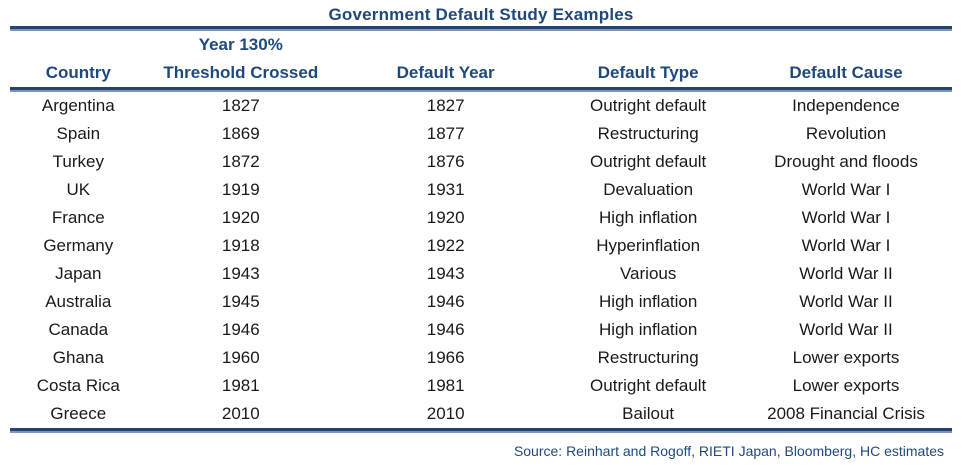 This screenshot has height=475, width=967. What do you see at coordinates (648, 413) in the screenshot?
I see `table-cell: Bailout` at bounding box center [648, 413].